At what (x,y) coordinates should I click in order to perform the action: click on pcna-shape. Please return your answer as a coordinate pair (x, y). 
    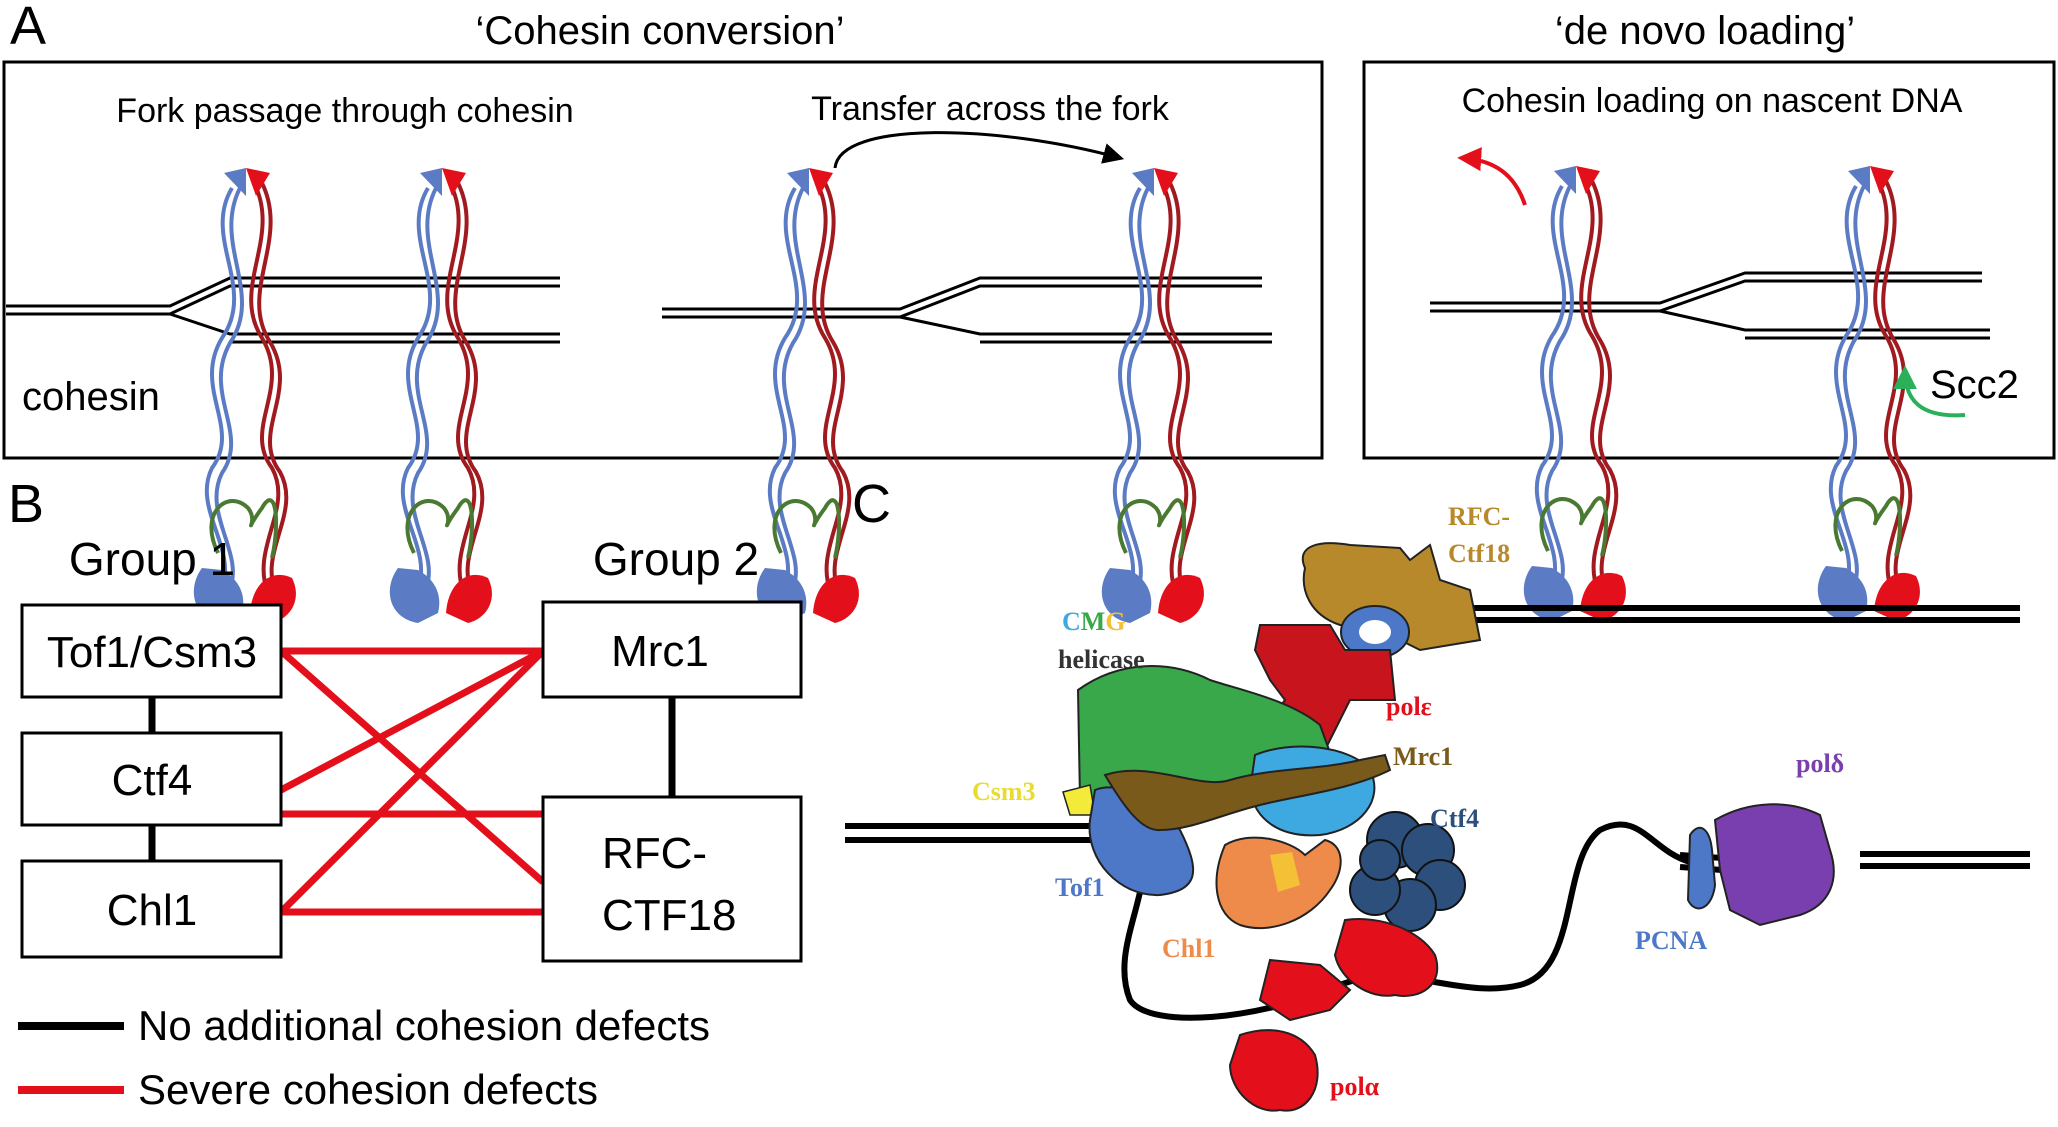
    Looking at the image, I should click on (1701, 868).